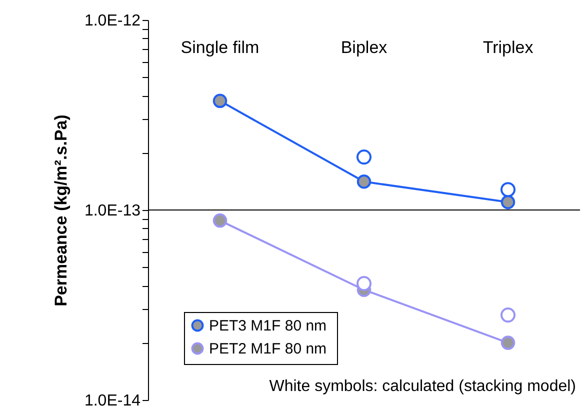  I want to click on annotation: White symbols: calculated (stacking model), so click(422, 386).